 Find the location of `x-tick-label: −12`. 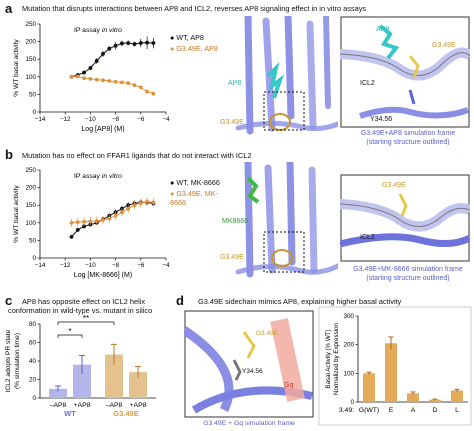

x-tick-label: −12 is located at coordinates (65, 119).